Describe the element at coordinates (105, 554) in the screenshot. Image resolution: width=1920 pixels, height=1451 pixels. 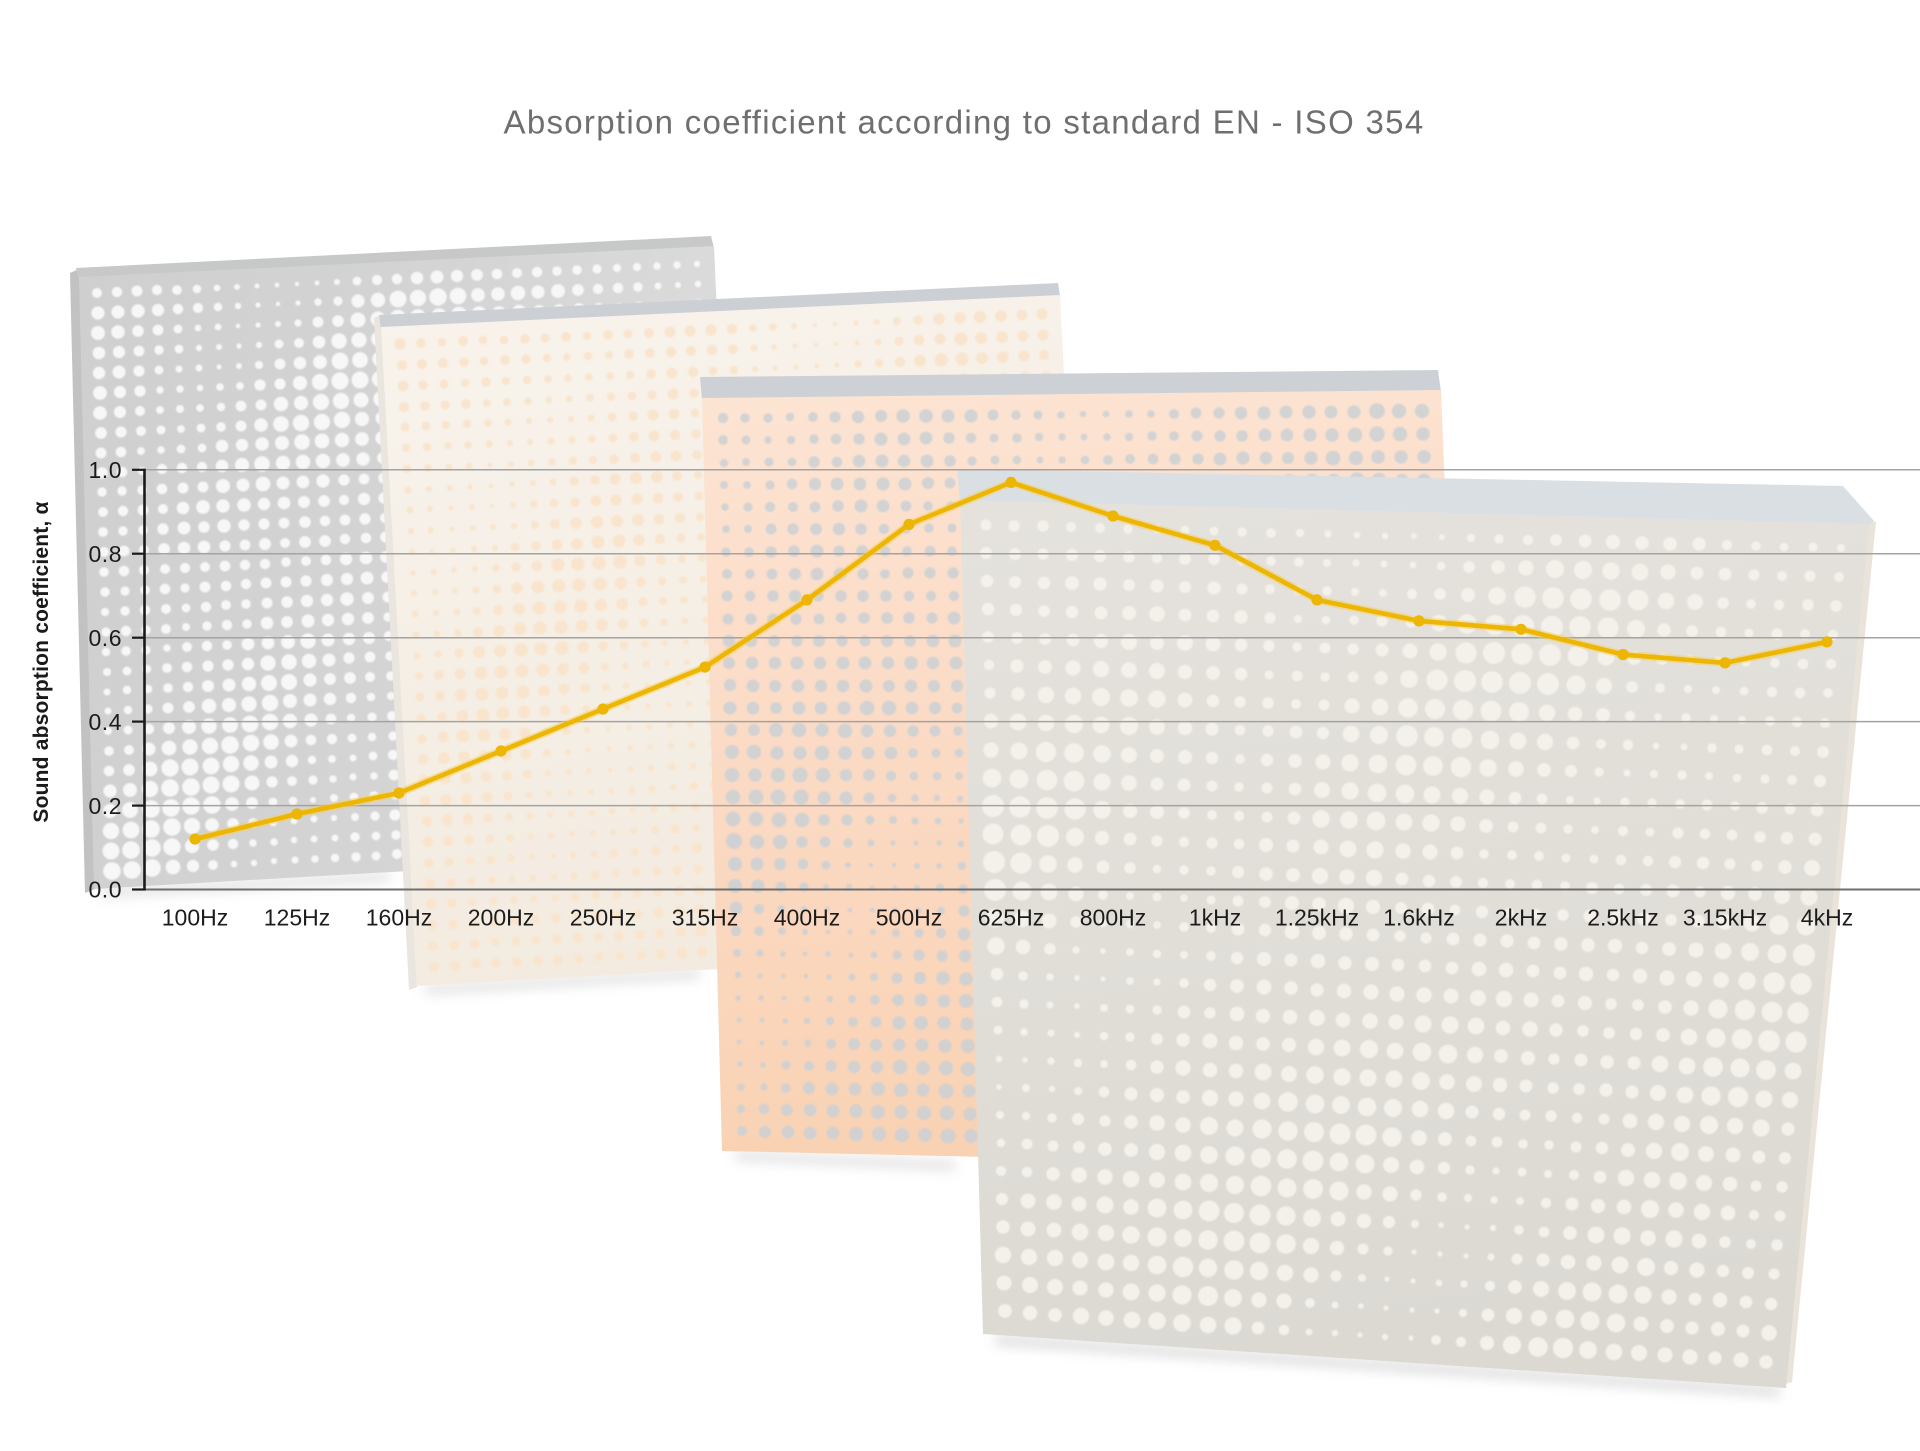
I see `svg-text: 0.8` at that location.